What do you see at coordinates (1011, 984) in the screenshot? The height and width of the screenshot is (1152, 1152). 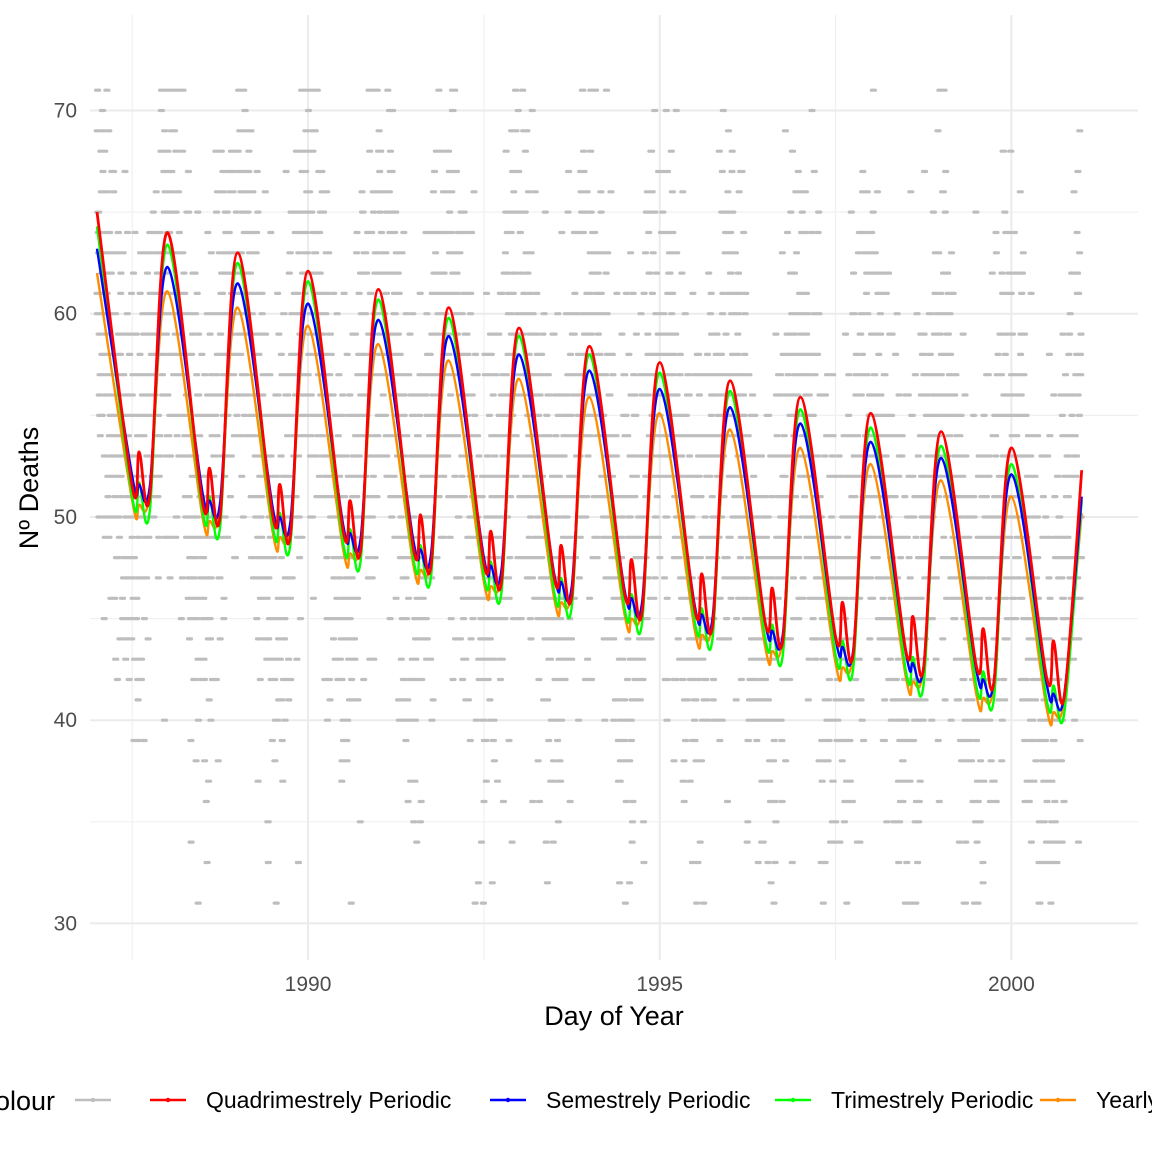 I see `x-tick-label: 2000` at bounding box center [1011, 984].